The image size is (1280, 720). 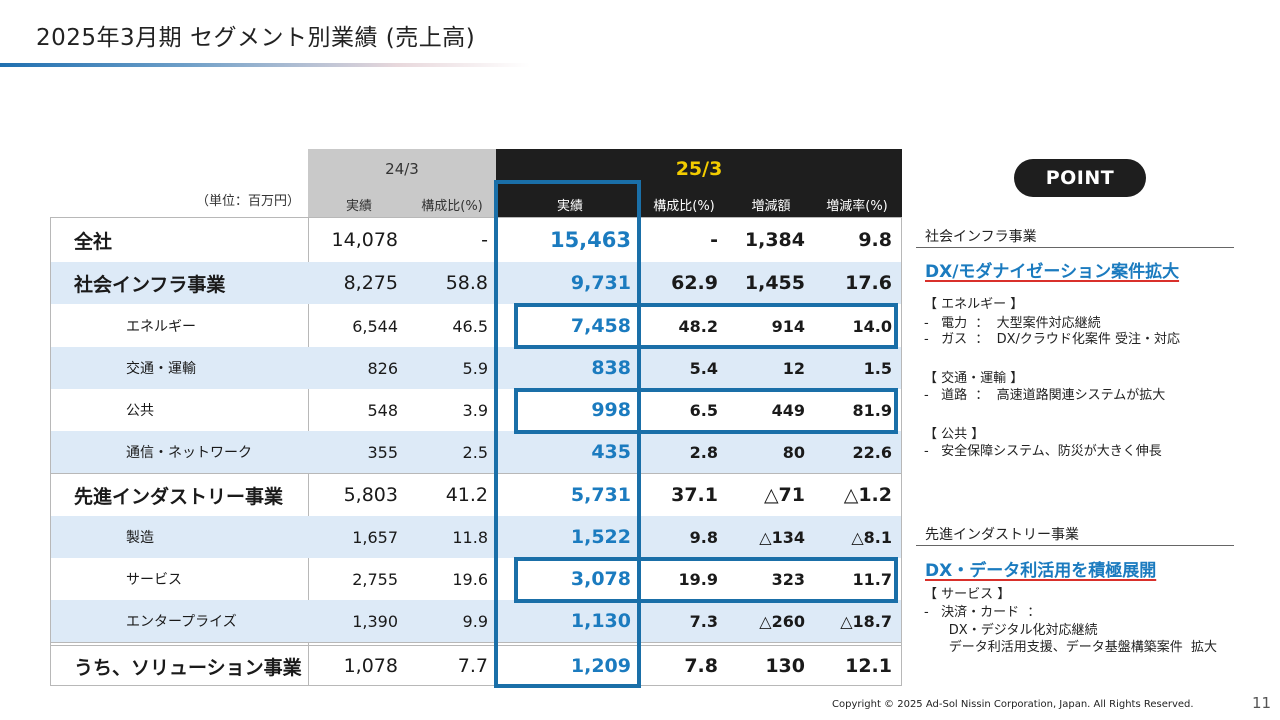 I want to click on change-rate-cell: △8.1, so click(x=871, y=537).